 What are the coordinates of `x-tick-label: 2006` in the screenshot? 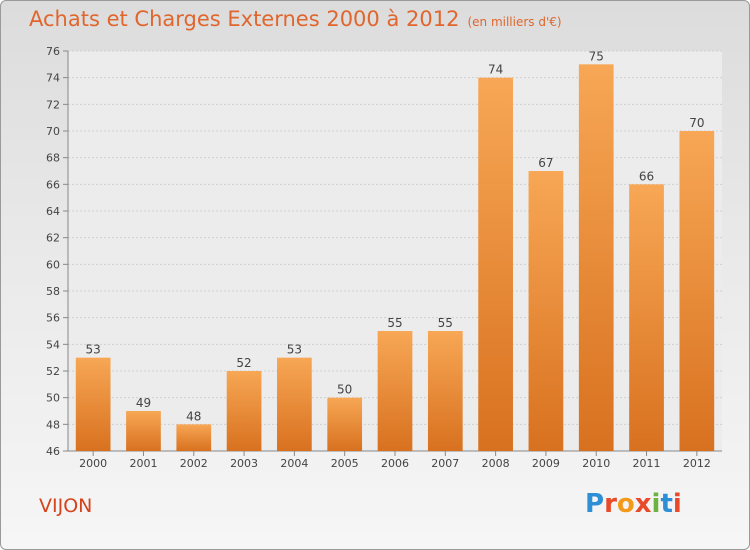 It's located at (395, 463).